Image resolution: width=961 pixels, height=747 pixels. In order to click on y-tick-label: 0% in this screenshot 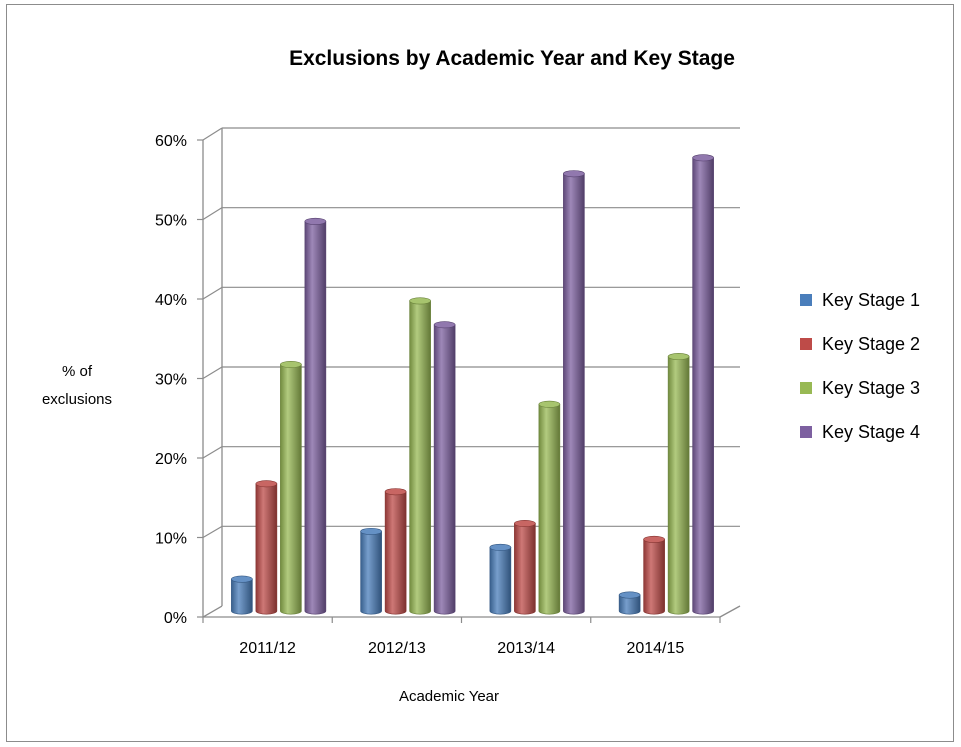, I will do `click(175, 618)`.